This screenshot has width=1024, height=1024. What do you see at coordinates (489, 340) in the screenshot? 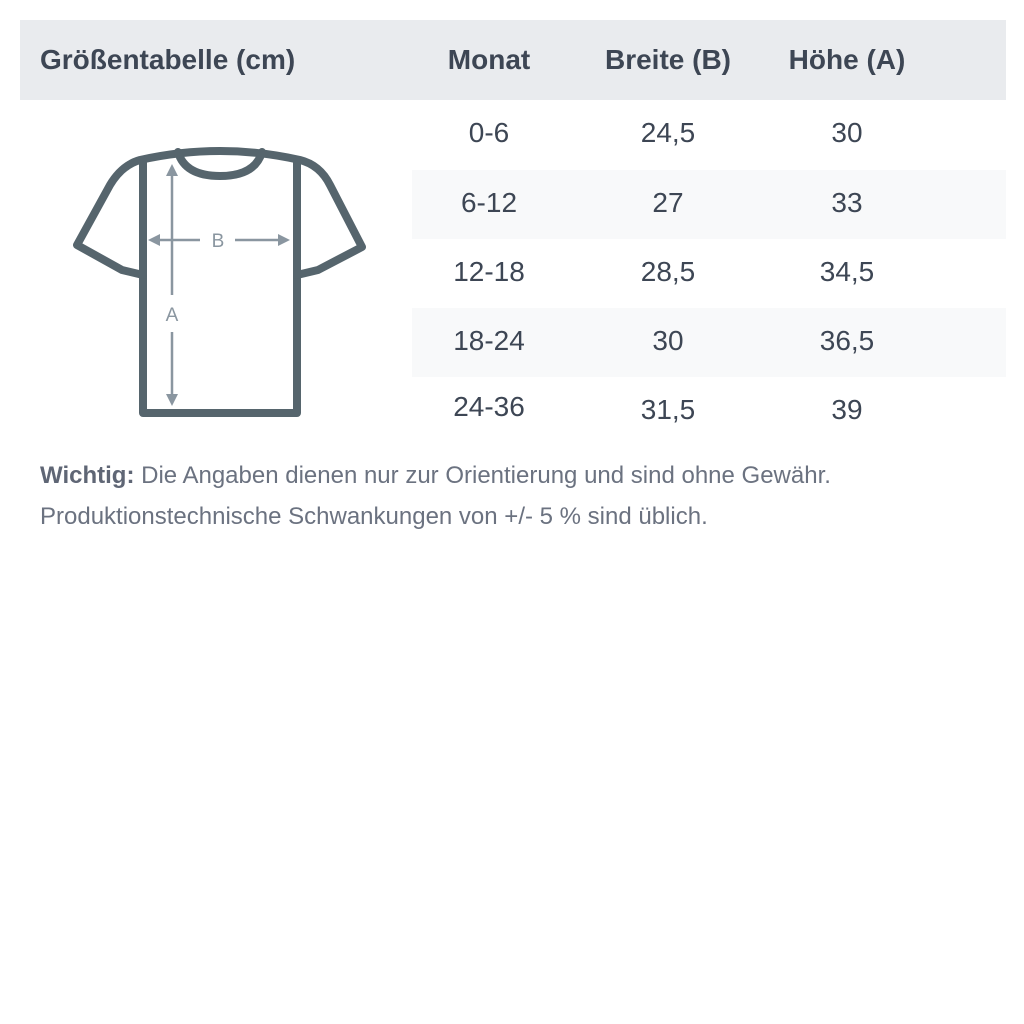
I see `cell-monat: 18-24` at bounding box center [489, 340].